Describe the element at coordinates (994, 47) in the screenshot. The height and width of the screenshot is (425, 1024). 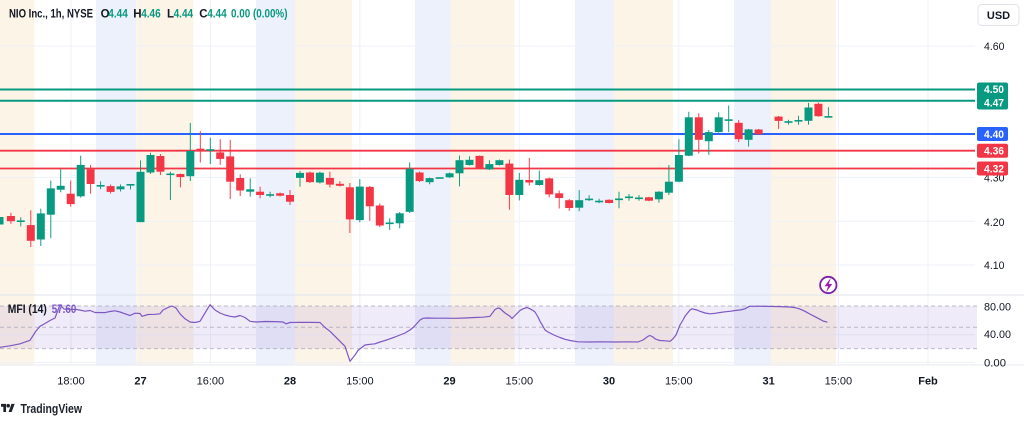
I see `svg-text: 4.60` at that location.